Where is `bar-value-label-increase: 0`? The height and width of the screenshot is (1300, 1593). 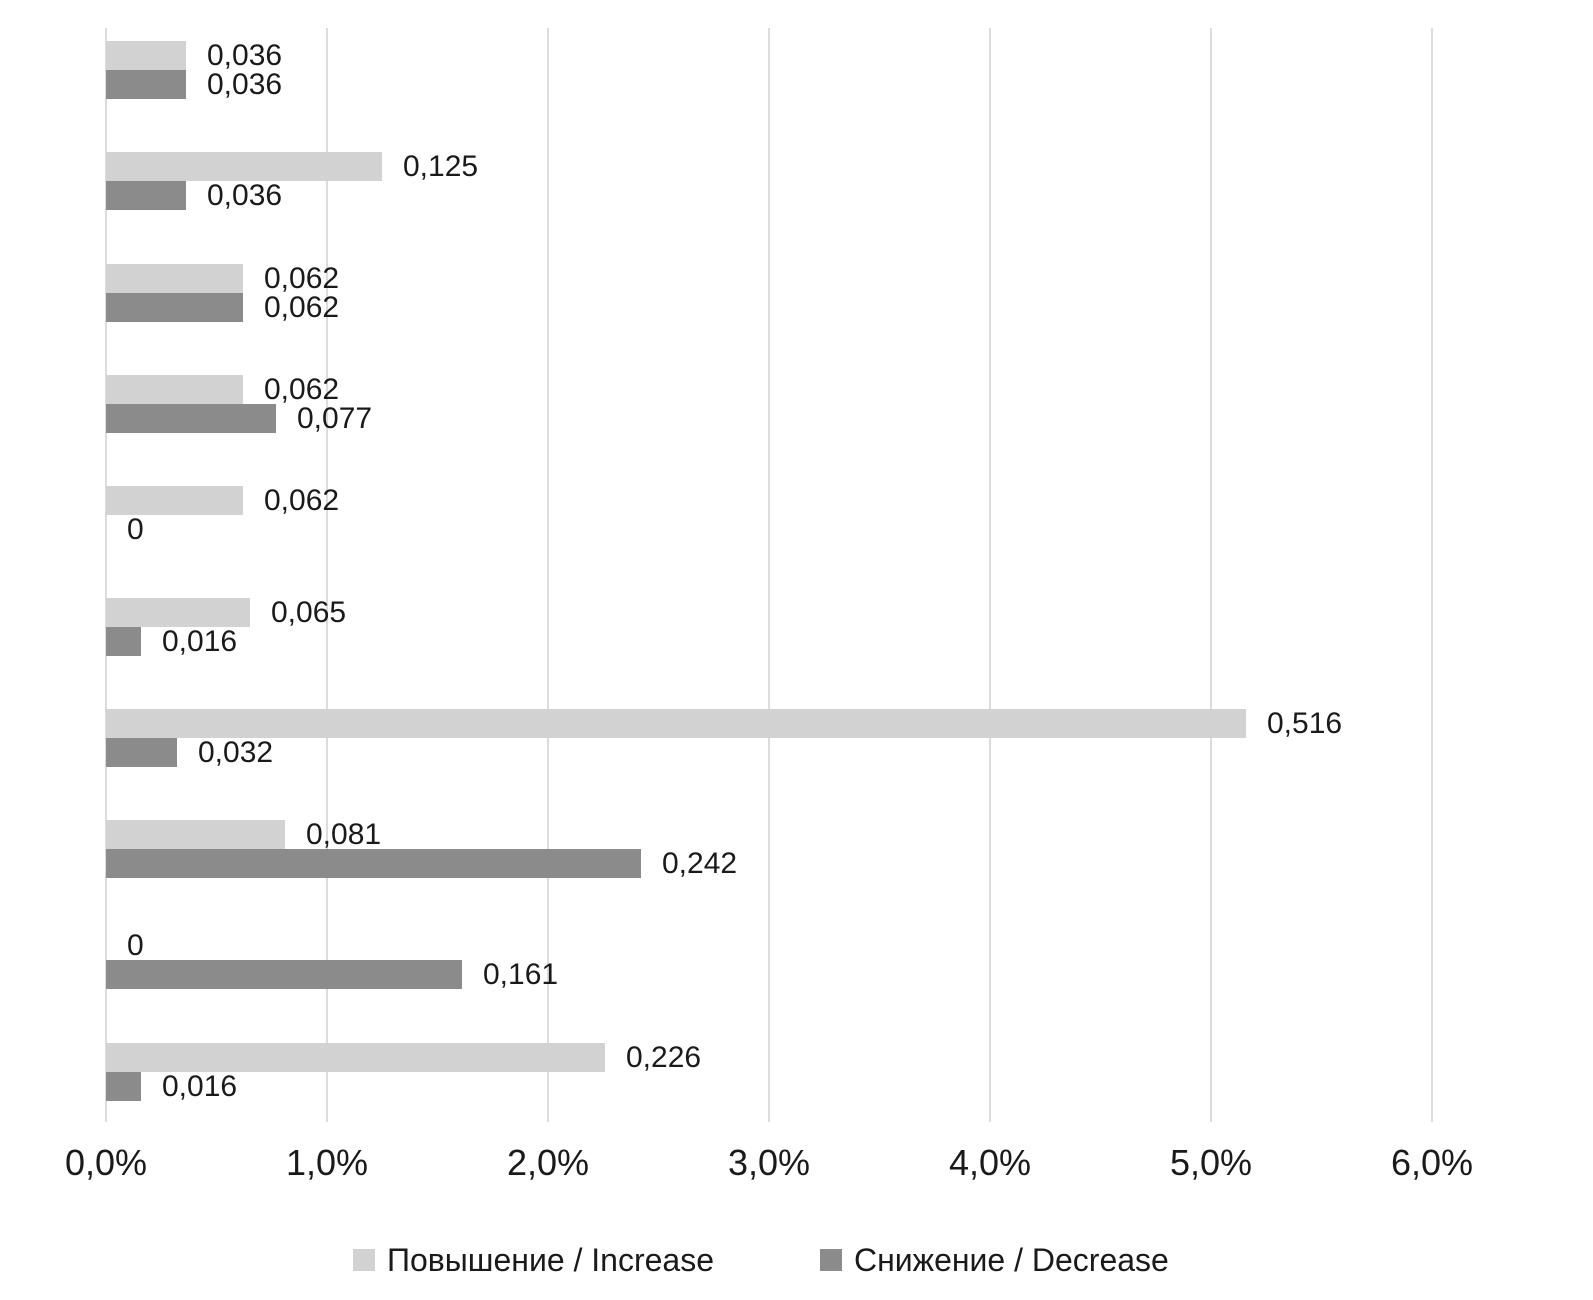
bar-value-label-increase: 0 is located at coordinates (135, 945).